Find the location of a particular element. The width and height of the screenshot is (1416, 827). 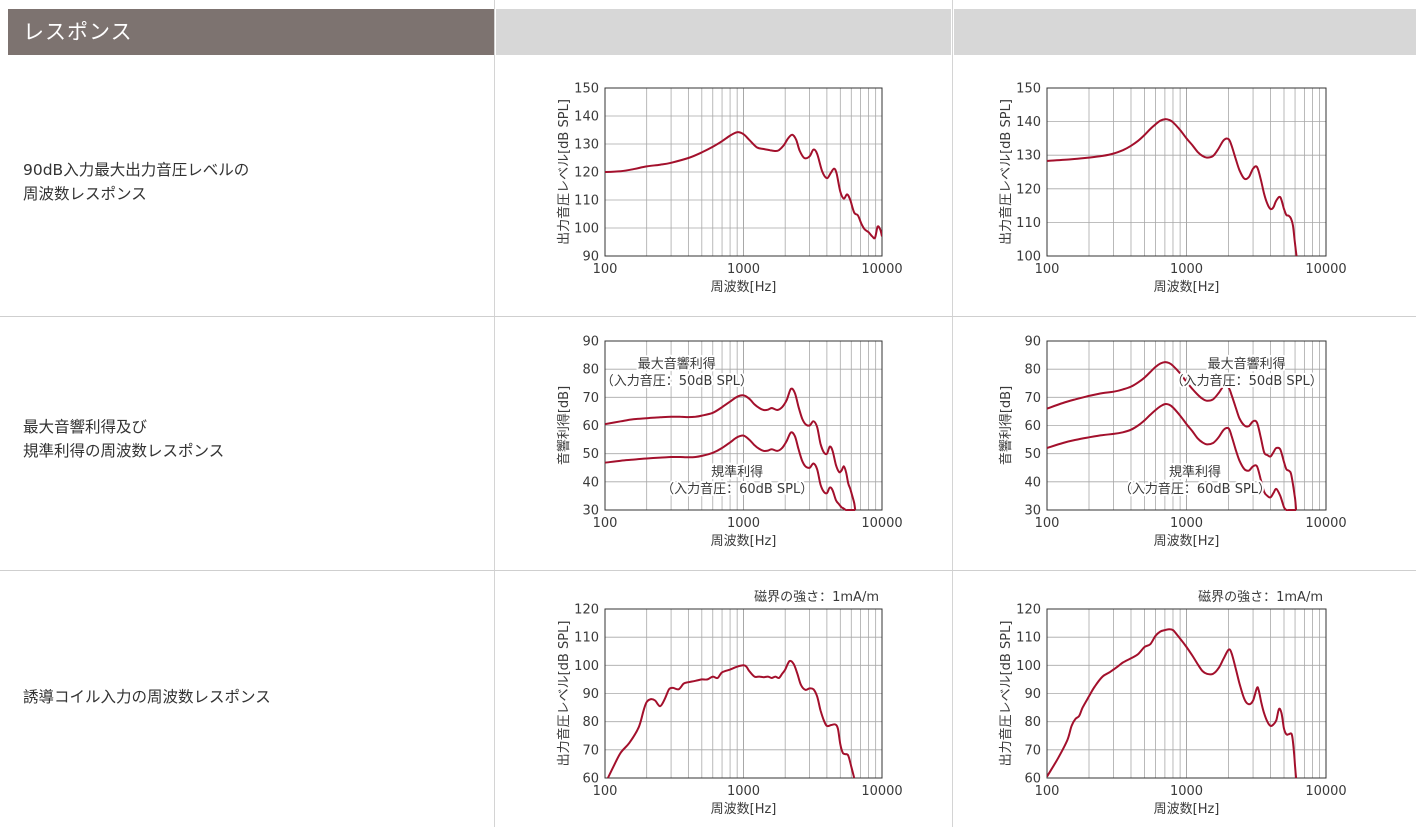

row-label-line: 誘導コイル入力の周波数レスポンス is located at coordinates (147, 697).